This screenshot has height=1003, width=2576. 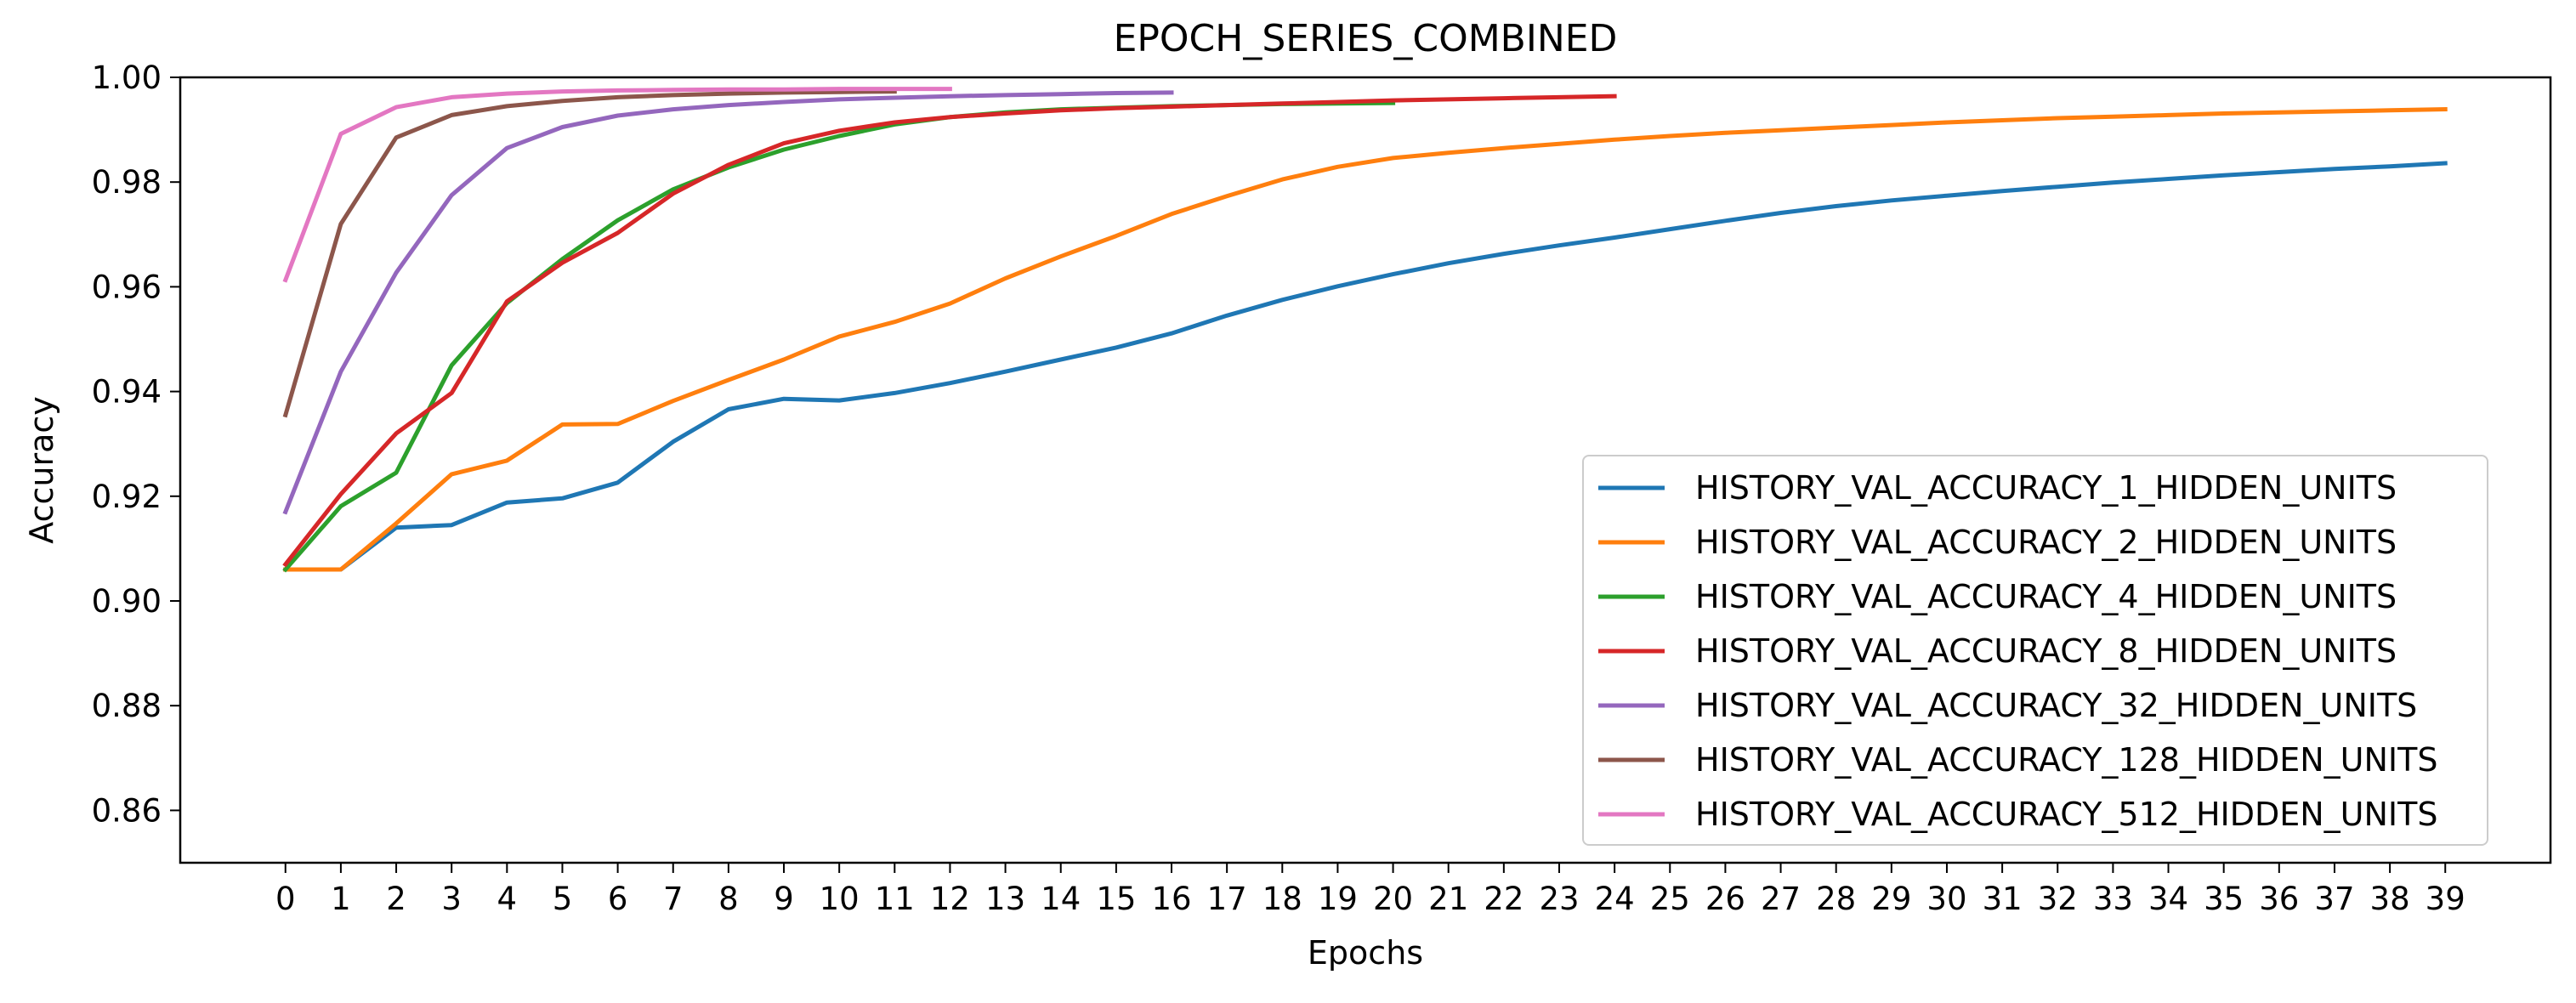 What do you see at coordinates (1393, 899) in the screenshot?
I see `x-tick-label: 20` at bounding box center [1393, 899].